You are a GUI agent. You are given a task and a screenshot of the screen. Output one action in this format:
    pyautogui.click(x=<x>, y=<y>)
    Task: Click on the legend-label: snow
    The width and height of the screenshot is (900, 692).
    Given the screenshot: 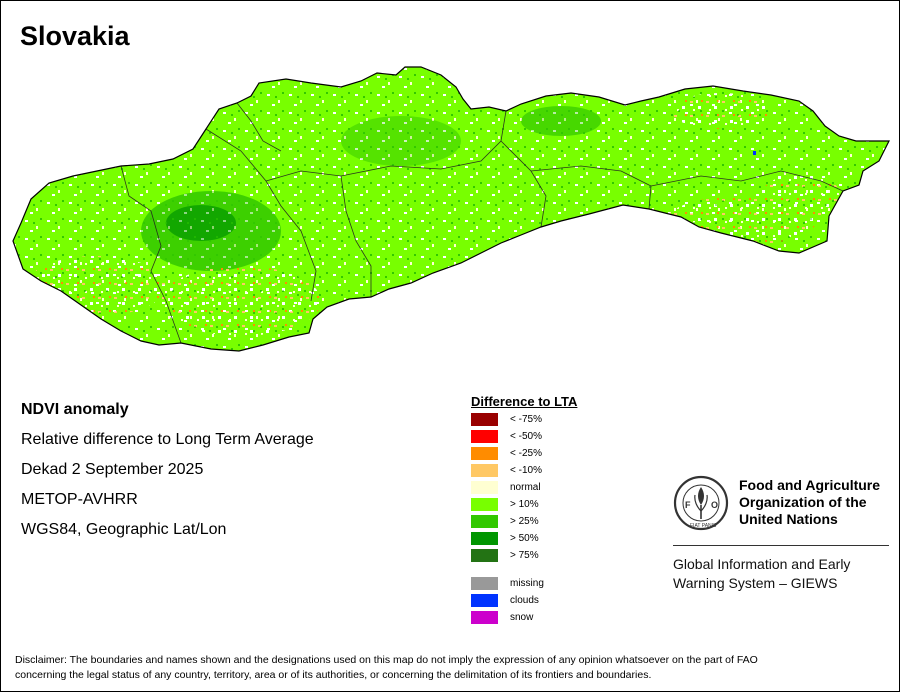 What is the action you would take?
    pyautogui.click(x=522, y=617)
    